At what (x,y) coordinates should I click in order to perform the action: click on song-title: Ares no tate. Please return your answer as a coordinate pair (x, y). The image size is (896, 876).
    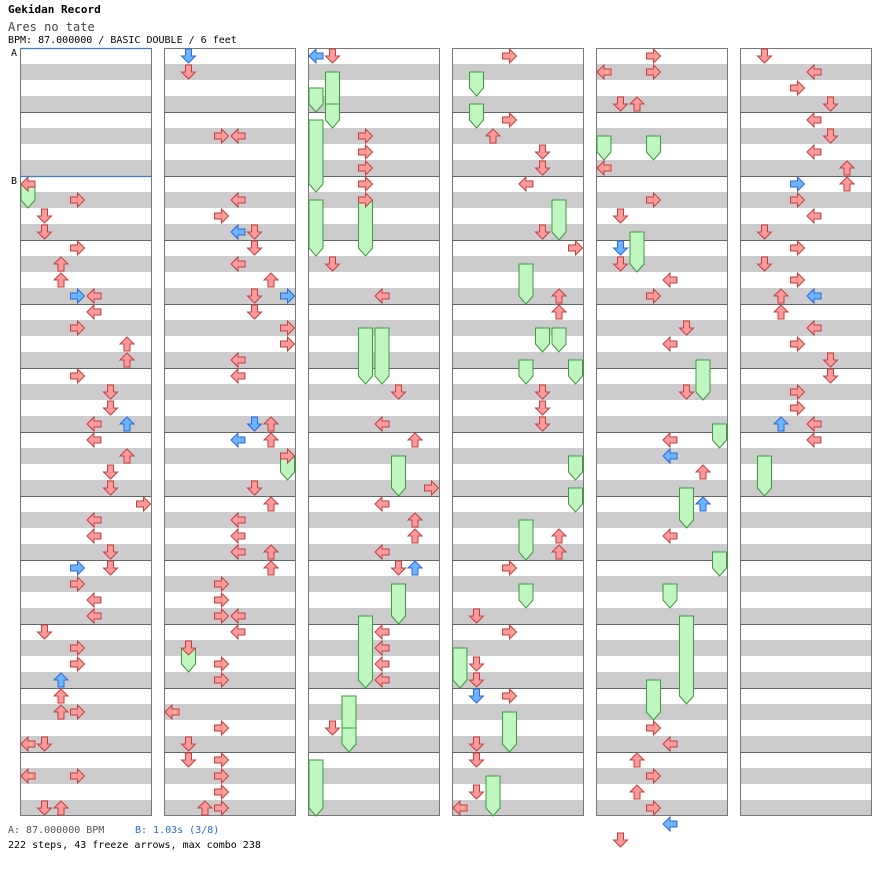
    Looking at the image, I should click on (51, 27).